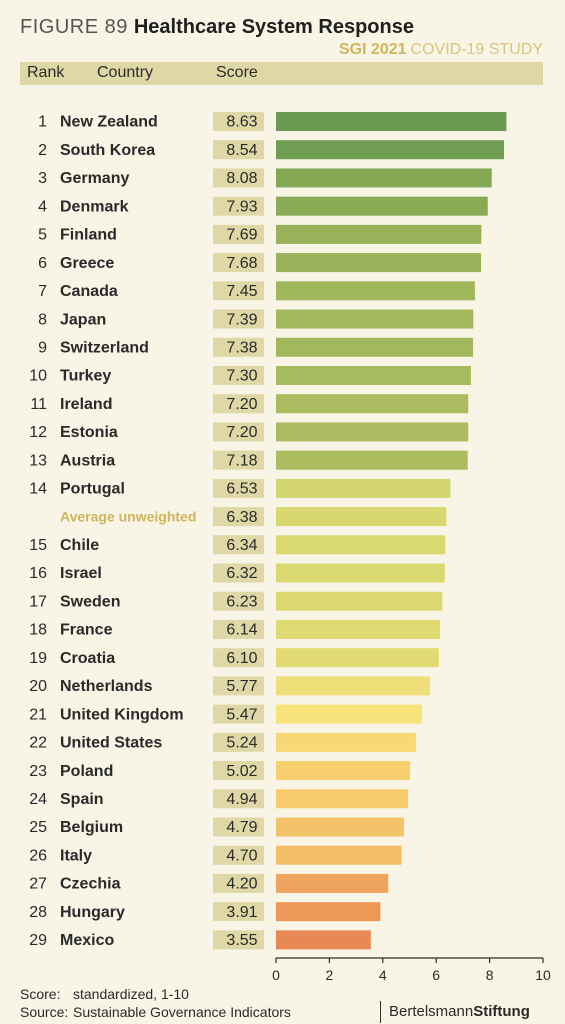 This screenshot has height=1024, width=565. Describe the element at coordinates (76, 855) in the screenshot. I see `country-label: Italy` at that location.